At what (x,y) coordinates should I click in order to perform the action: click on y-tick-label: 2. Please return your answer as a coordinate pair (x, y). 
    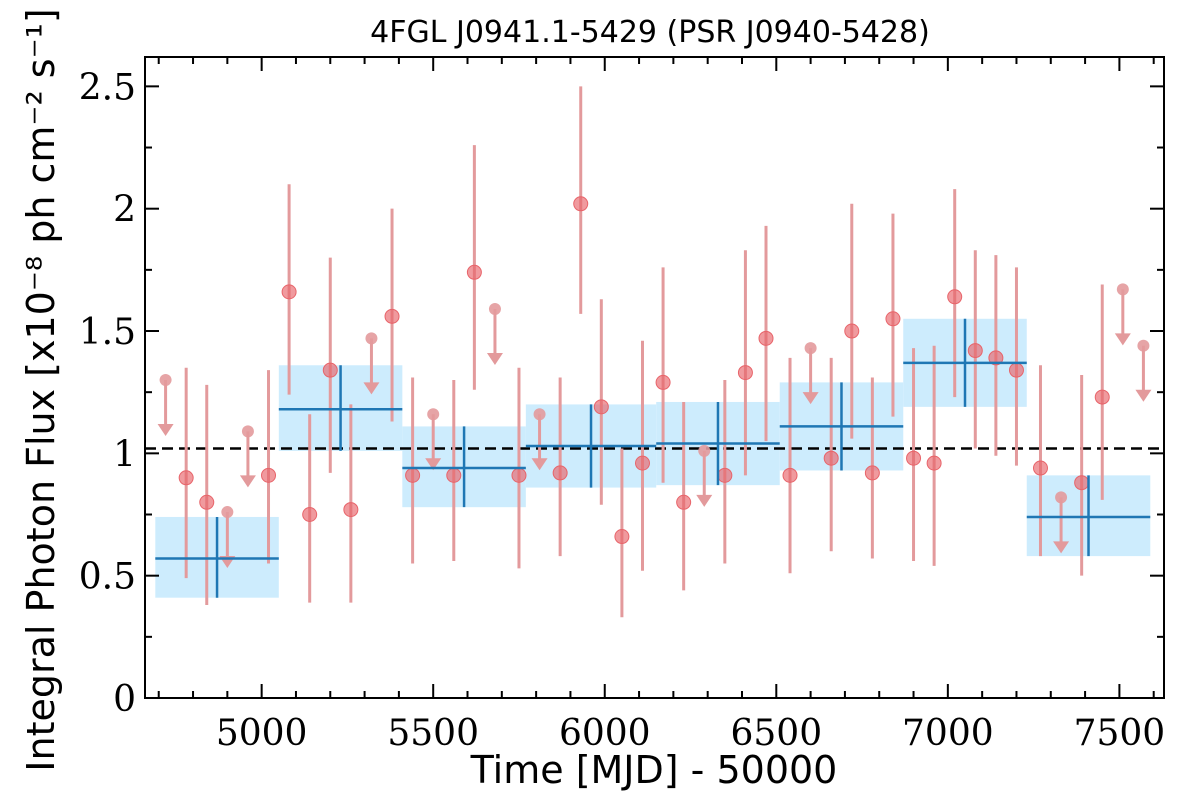
    Looking at the image, I should click on (124, 210).